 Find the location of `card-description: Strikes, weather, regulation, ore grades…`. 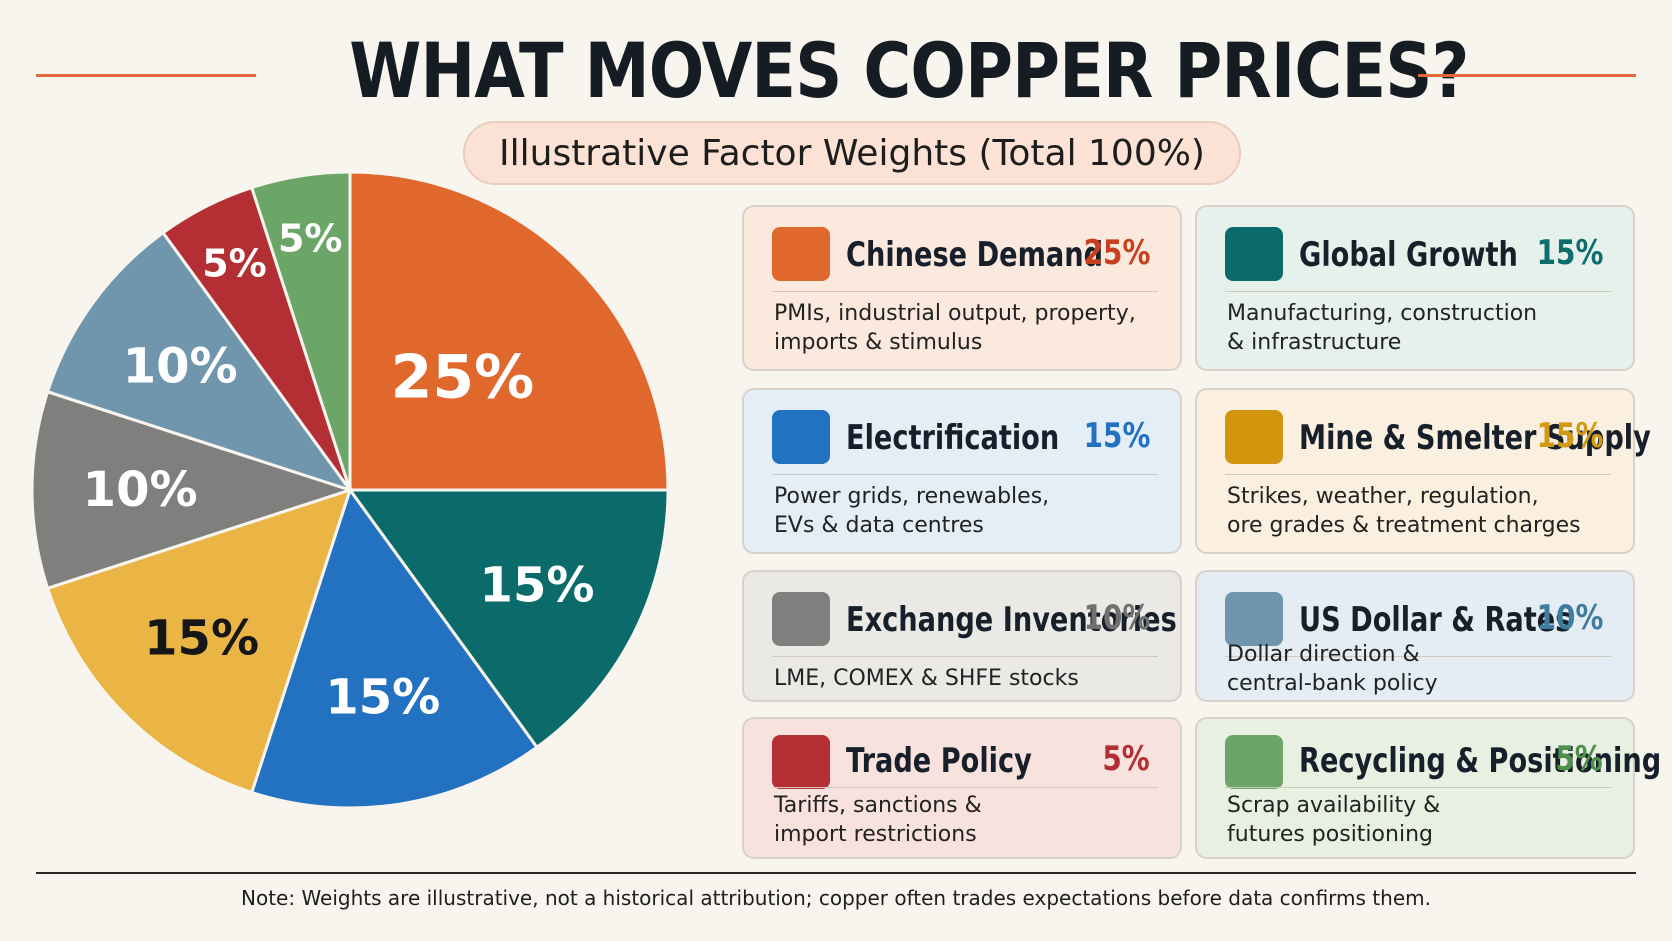

card-description: Strikes, weather, regulation, ore grades… is located at coordinates (1421, 511).